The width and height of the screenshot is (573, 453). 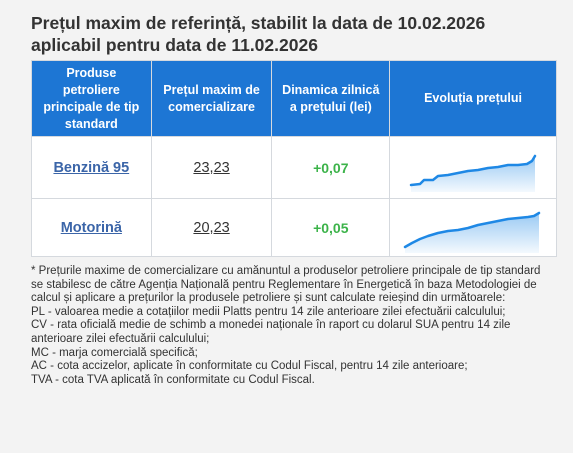 I want to click on header-daily-dynamics: Dinamica zilnică a prețului (lei), so click(x=331, y=98).